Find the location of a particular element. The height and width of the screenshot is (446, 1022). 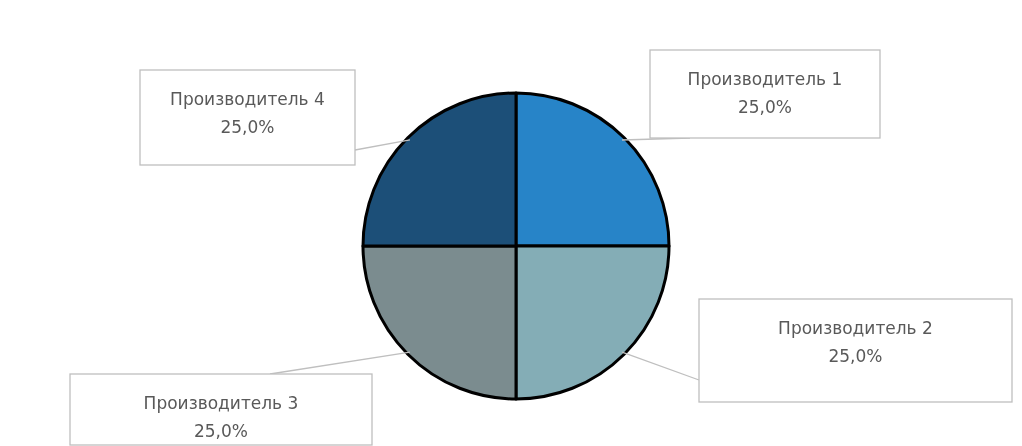

slice-label: Производитель 4 is located at coordinates (247, 99).